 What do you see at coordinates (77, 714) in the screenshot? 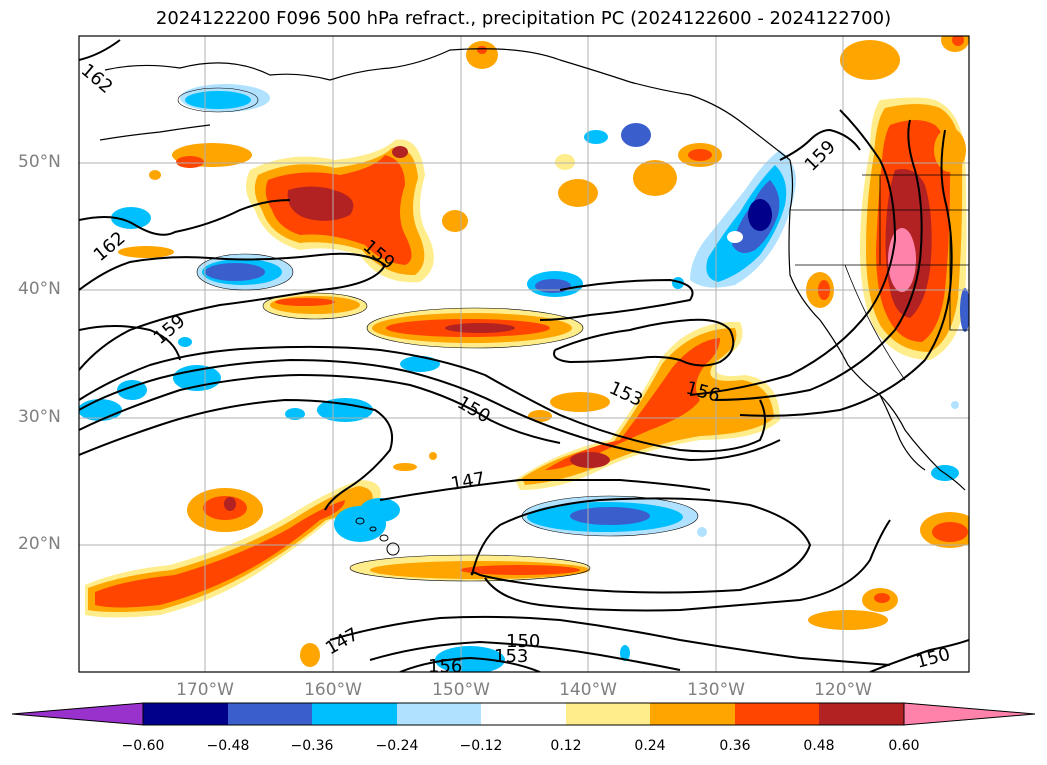
I see `colorbar-min-extension` at bounding box center [77, 714].